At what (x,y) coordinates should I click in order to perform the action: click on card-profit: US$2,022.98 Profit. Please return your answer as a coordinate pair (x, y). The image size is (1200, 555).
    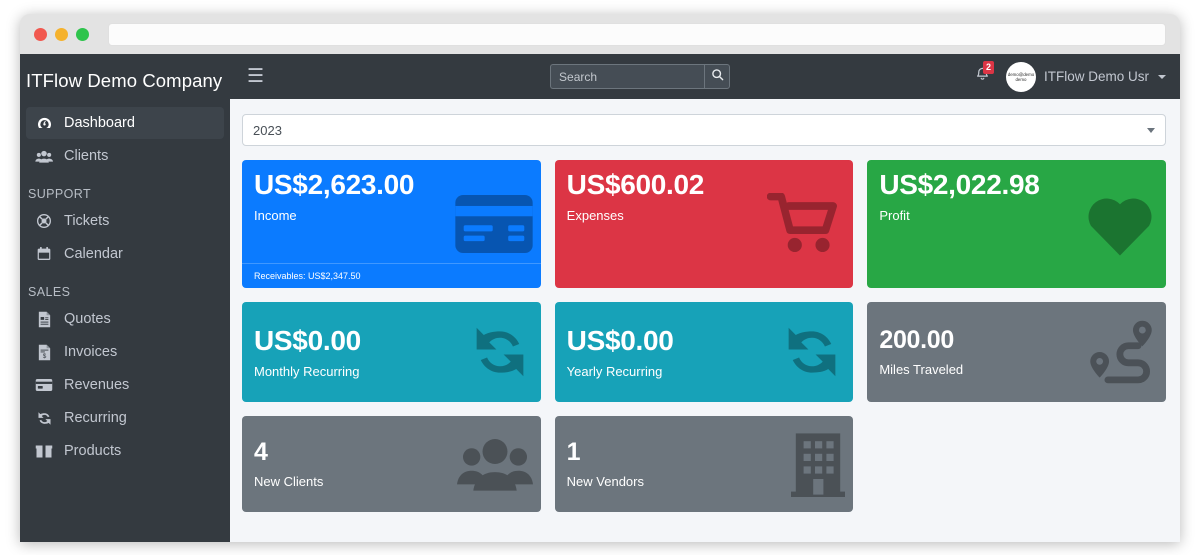
    Looking at the image, I should click on (1017, 224).